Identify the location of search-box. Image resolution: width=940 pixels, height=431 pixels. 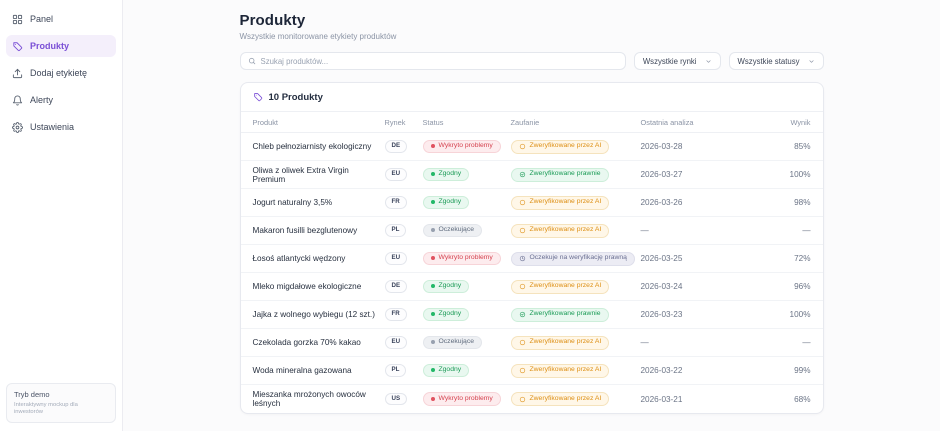
(432, 61).